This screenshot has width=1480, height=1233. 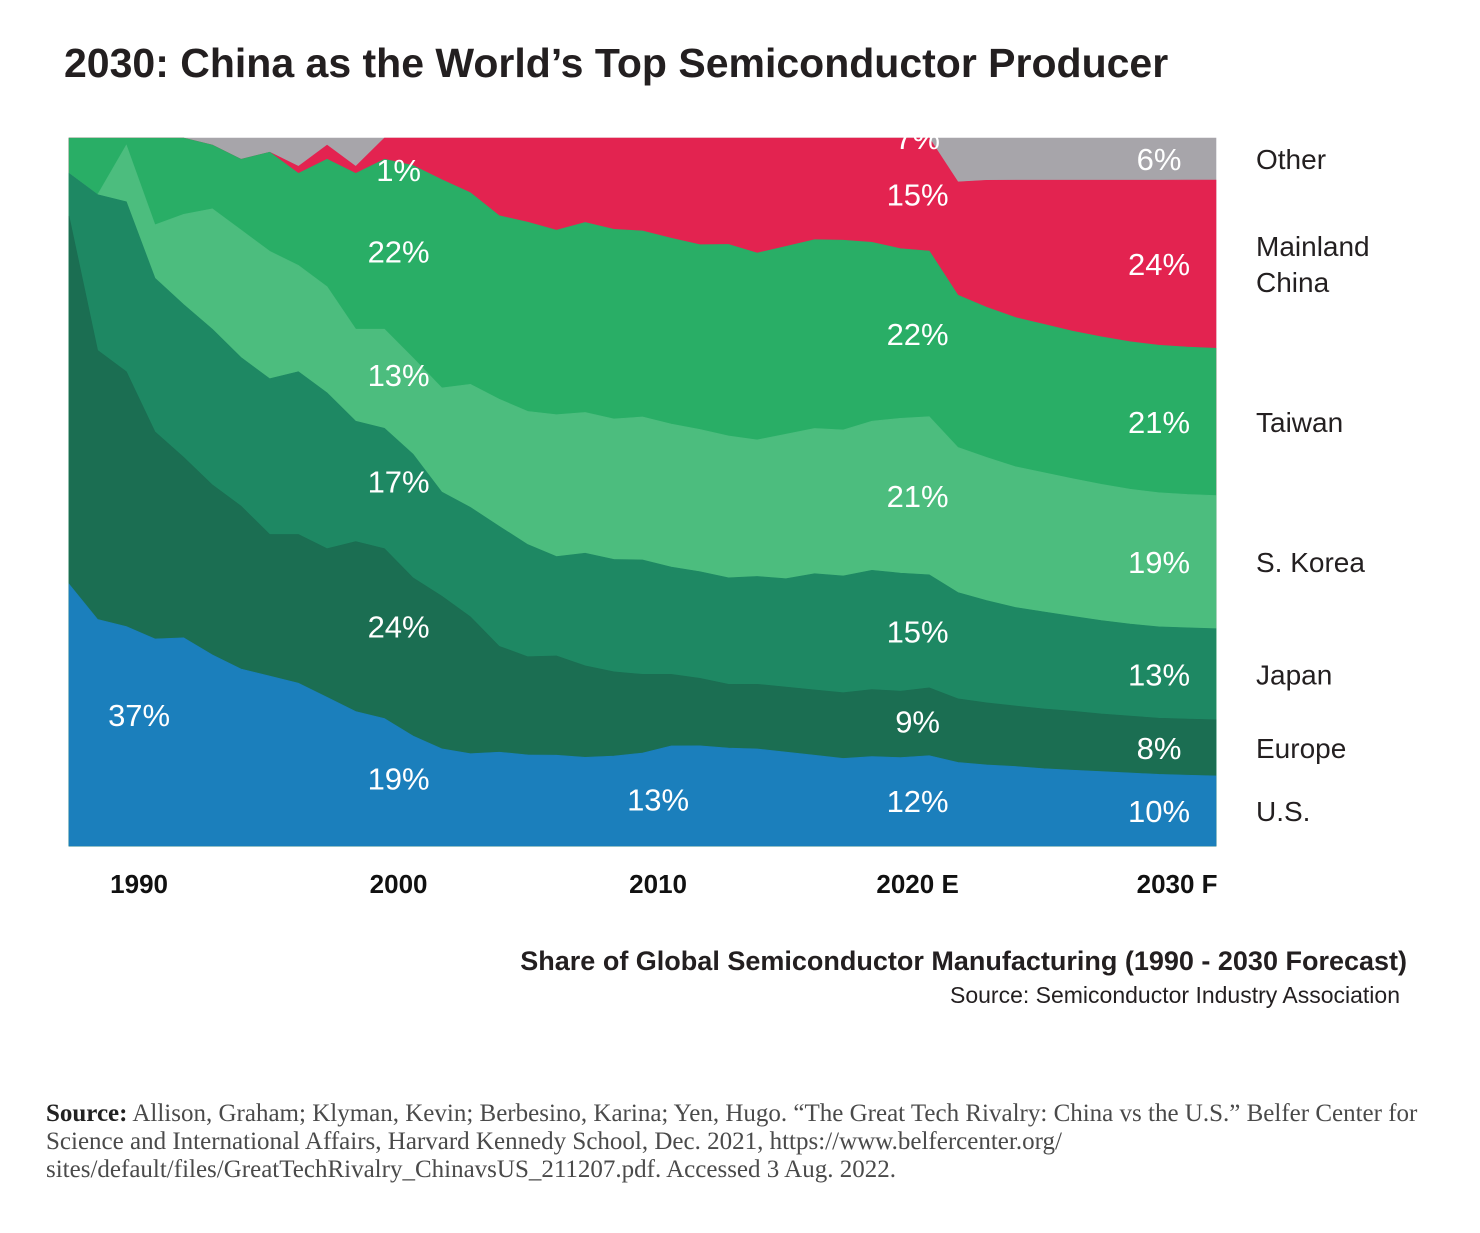 What do you see at coordinates (658, 800) in the screenshot?
I see `data-label-u-s-2010: 13%` at bounding box center [658, 800].